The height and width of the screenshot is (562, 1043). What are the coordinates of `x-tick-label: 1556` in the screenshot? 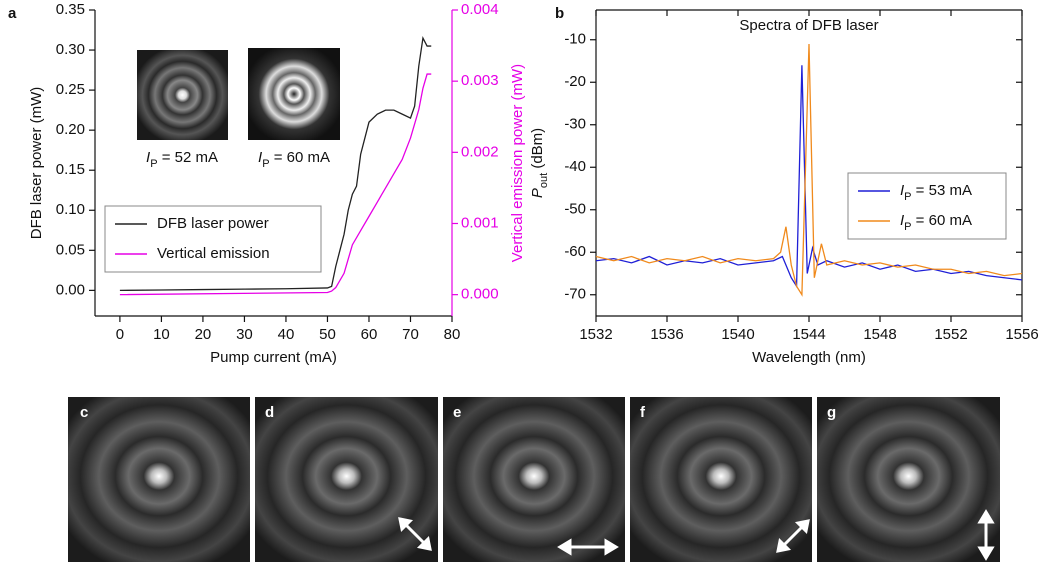 It's located at (1021, 334).